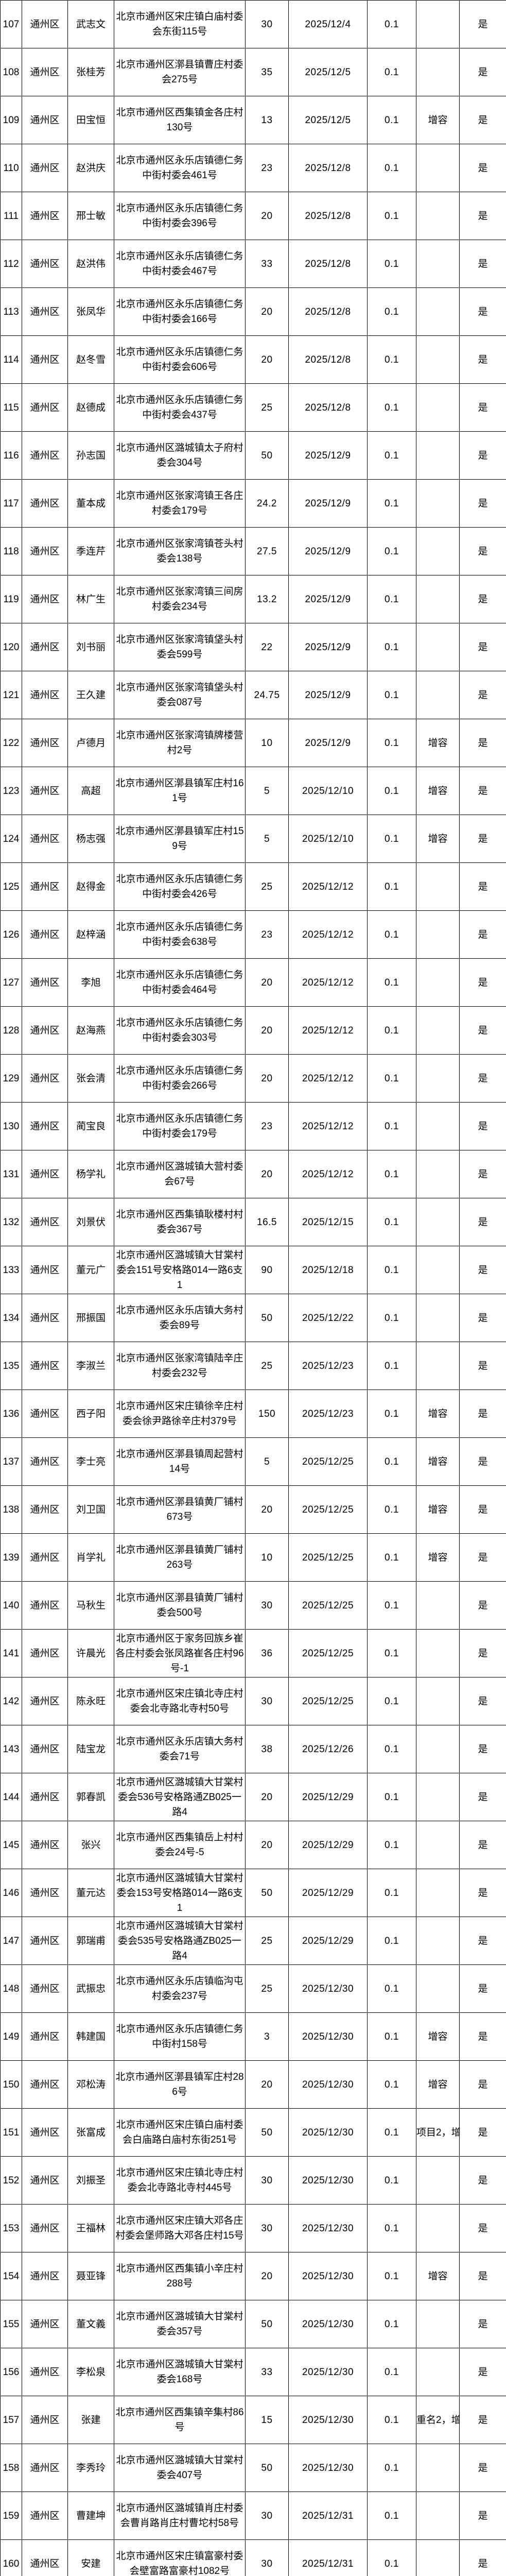  I want to click on cell-row-number: 132, so click(11, 1222).